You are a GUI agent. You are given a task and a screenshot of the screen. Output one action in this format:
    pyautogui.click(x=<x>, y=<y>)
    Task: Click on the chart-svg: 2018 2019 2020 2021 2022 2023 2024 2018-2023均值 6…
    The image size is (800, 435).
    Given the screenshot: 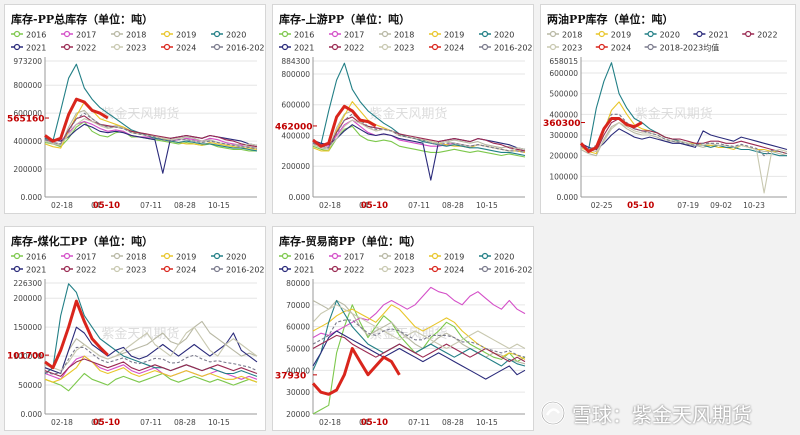 What is the action you would take?
    pyautogui.click(x=665, y=121)
    